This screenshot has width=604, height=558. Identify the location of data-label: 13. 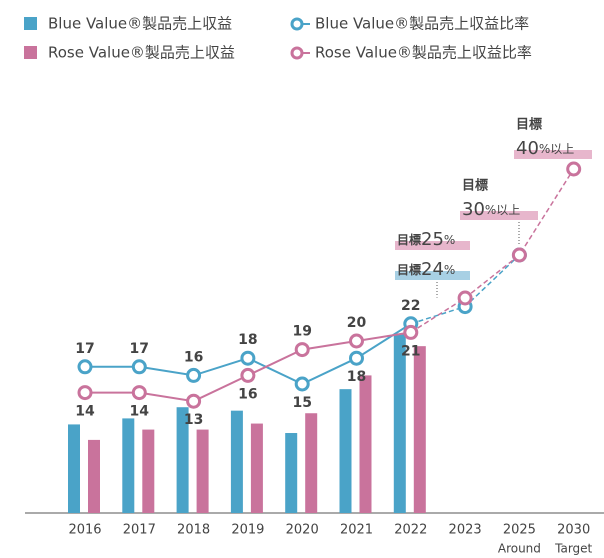
(193, 420).